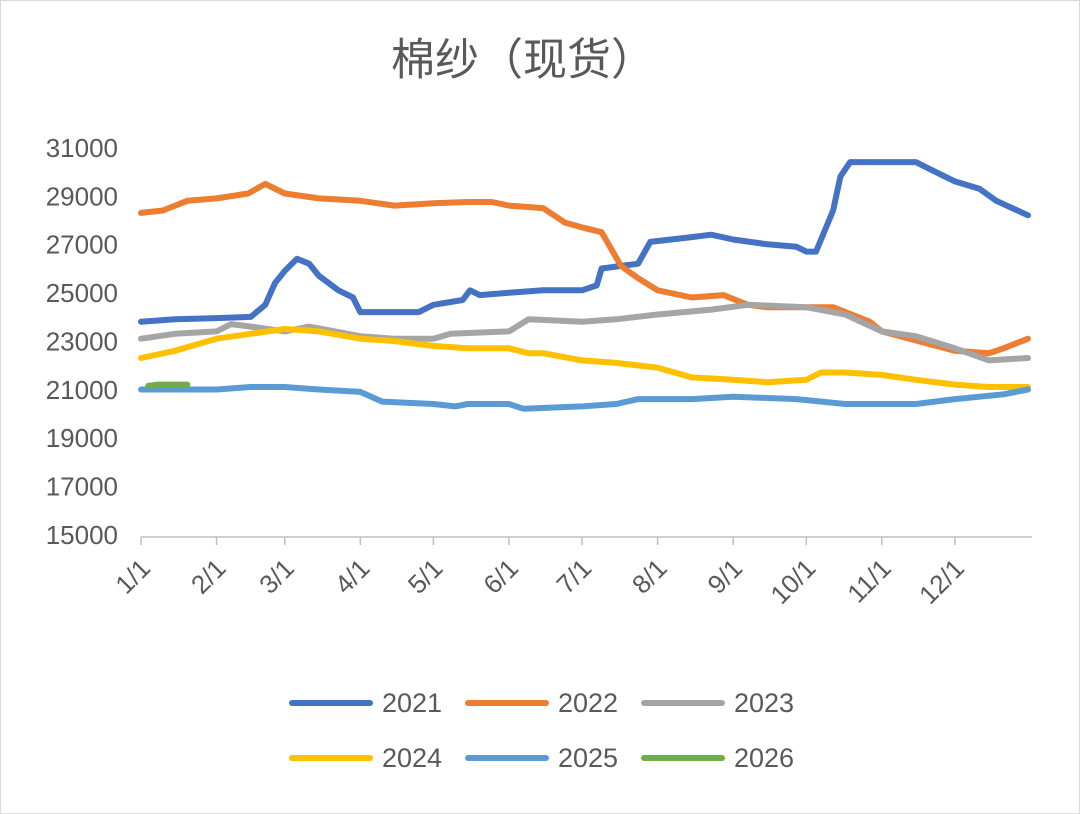 This screenshot has height=814, width=1080. I want to click on y-tick-label: 23000, so click(82, 341).